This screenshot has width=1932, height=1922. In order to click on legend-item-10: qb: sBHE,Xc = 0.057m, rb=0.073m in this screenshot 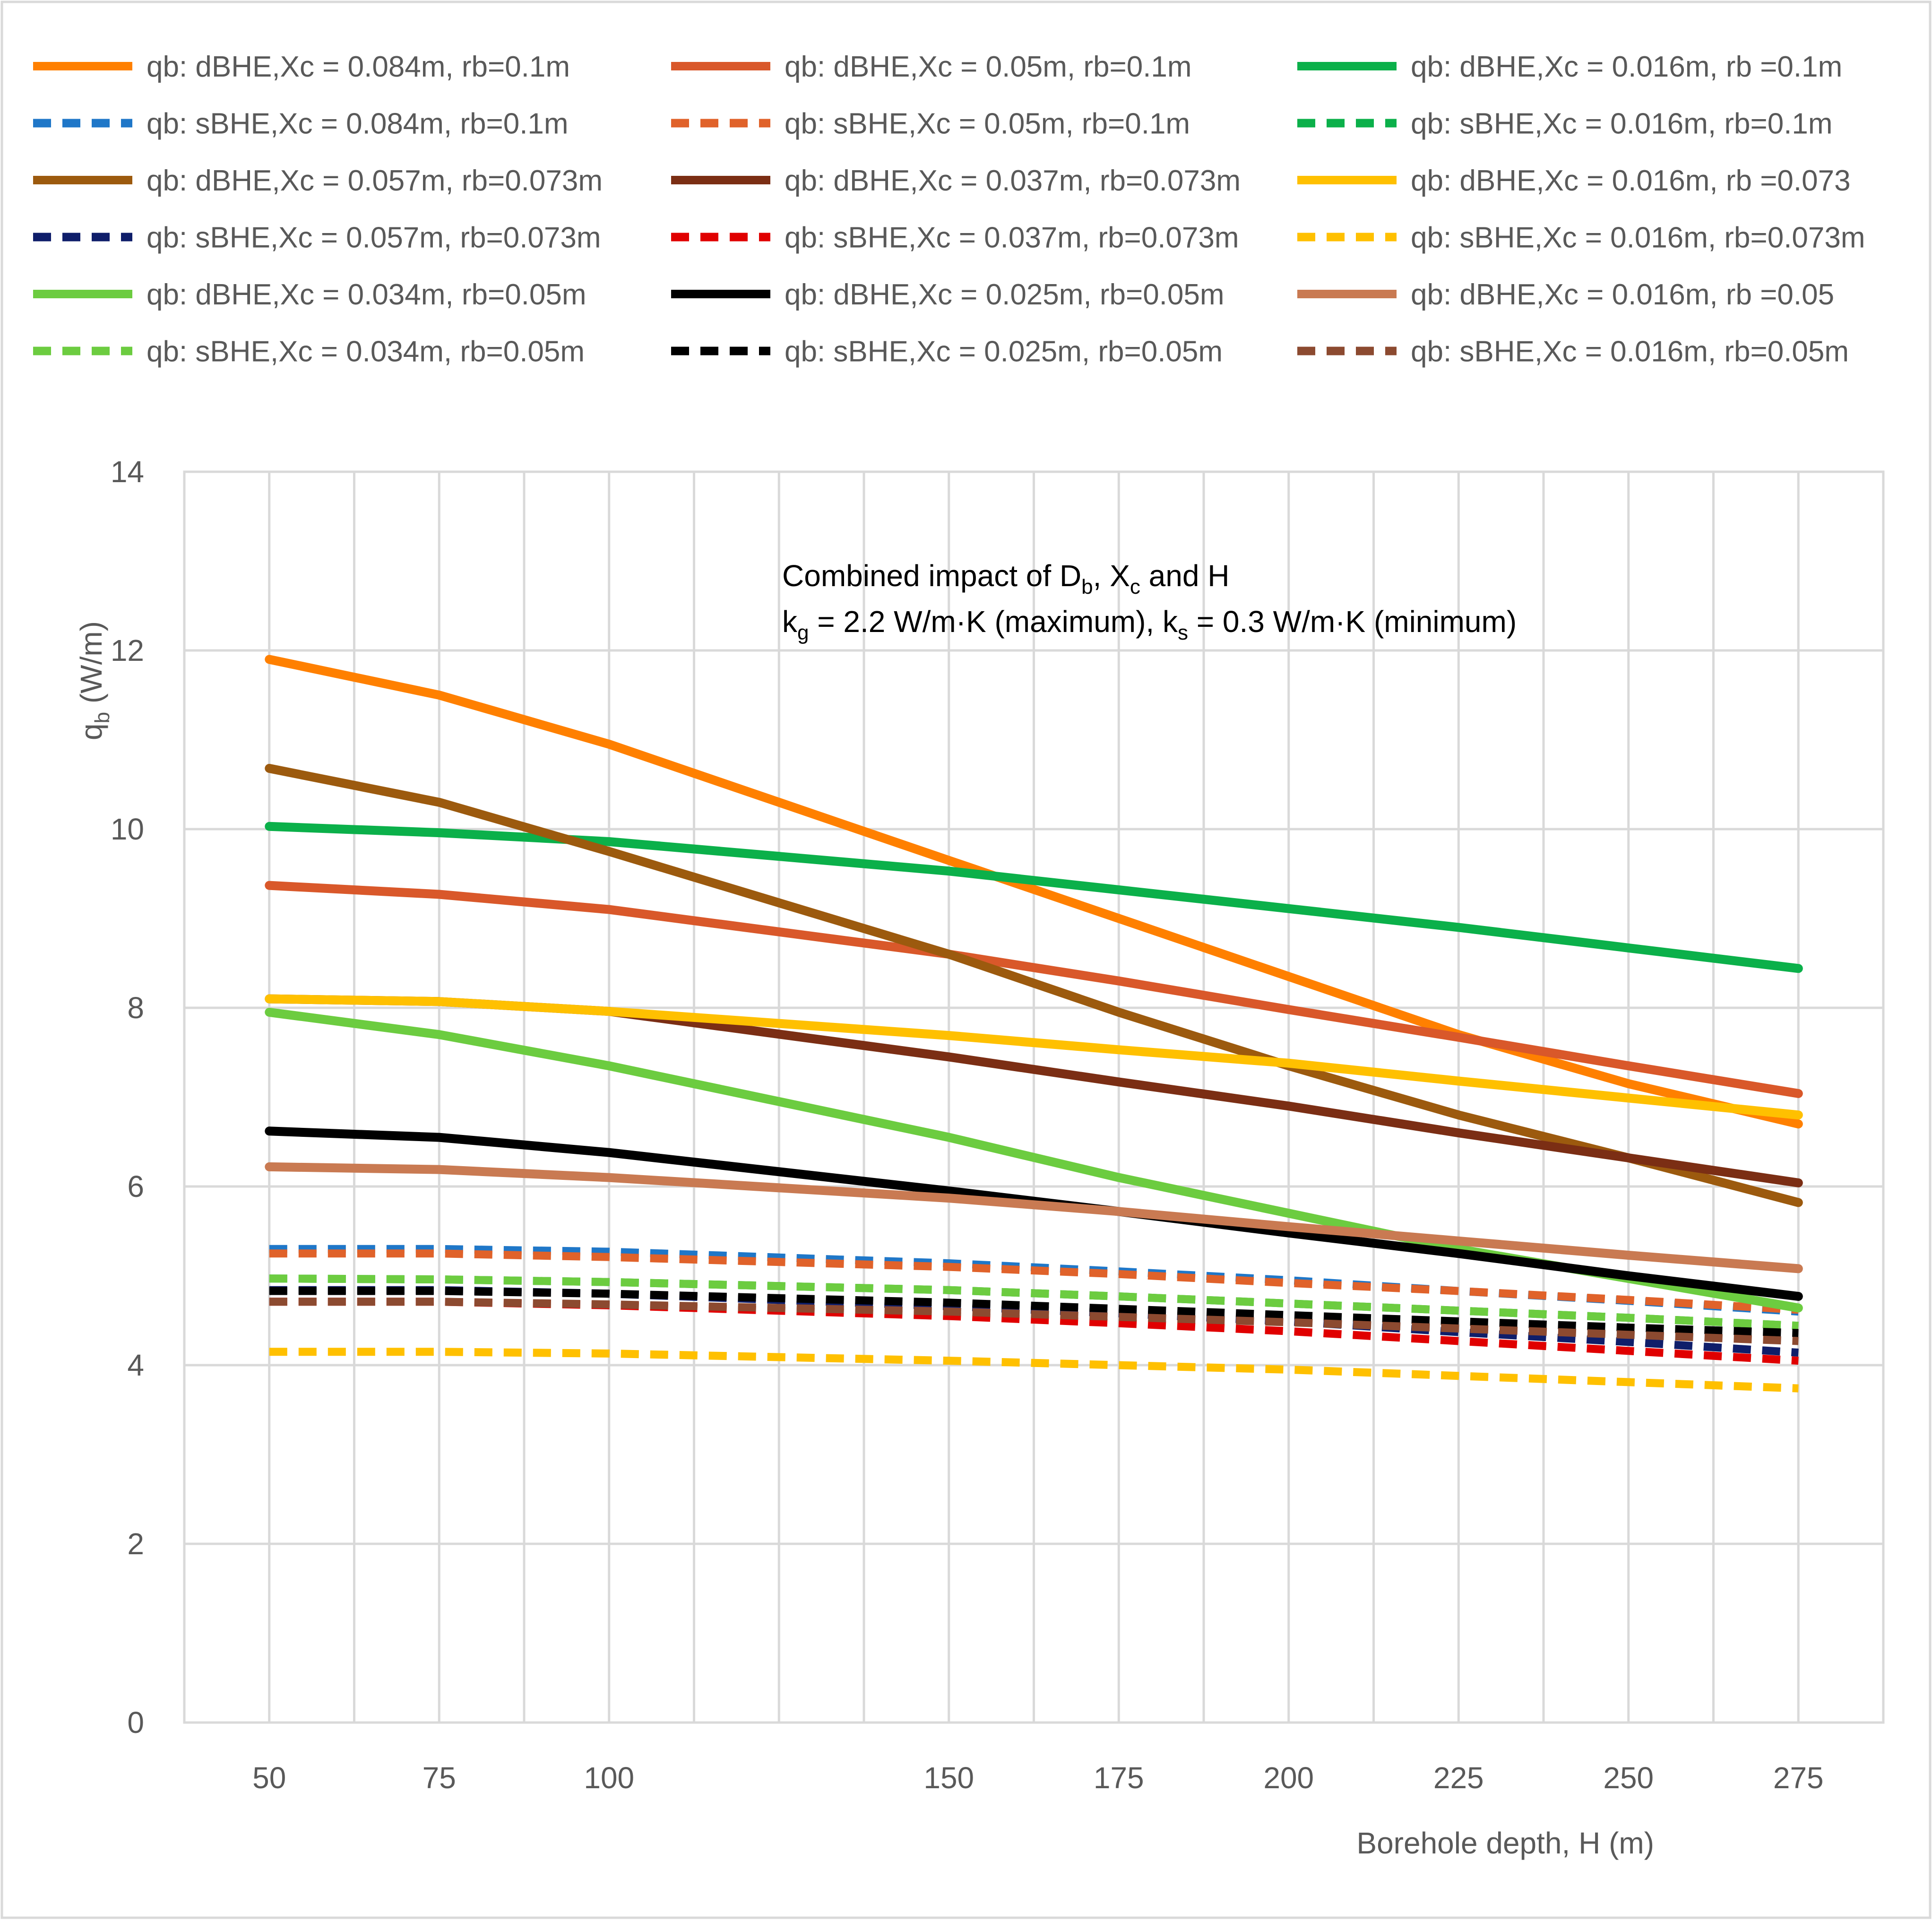, I will do `click(317, 238)`.